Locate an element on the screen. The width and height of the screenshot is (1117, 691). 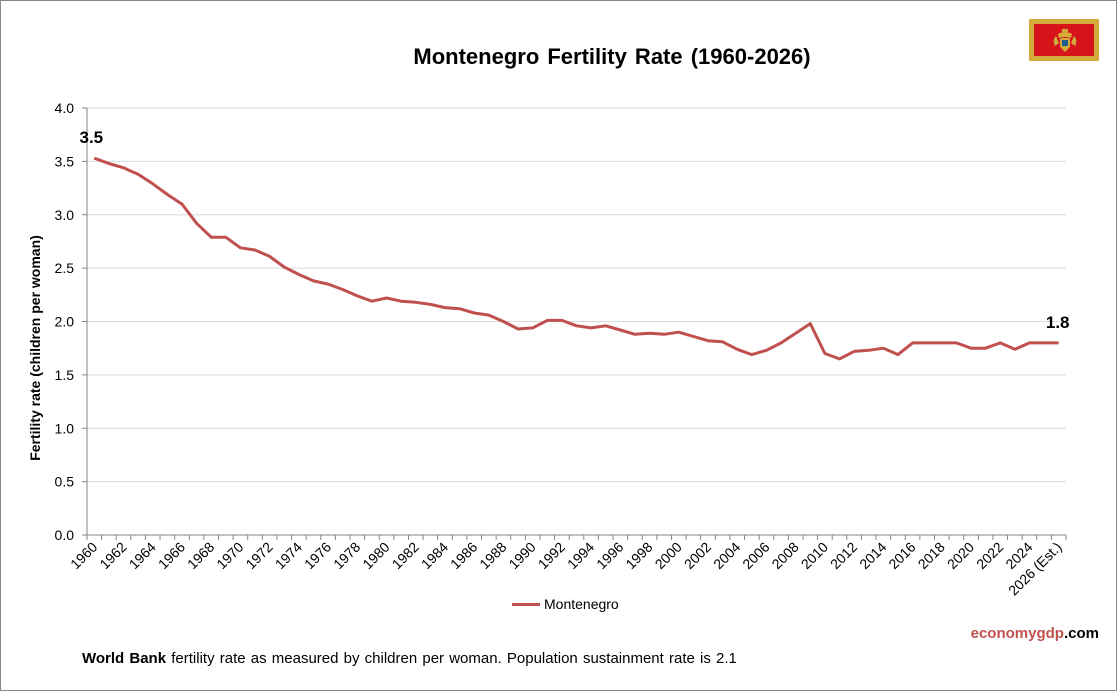
legend-label-montenegro: Montenegro is located at coordinates (581, 604).